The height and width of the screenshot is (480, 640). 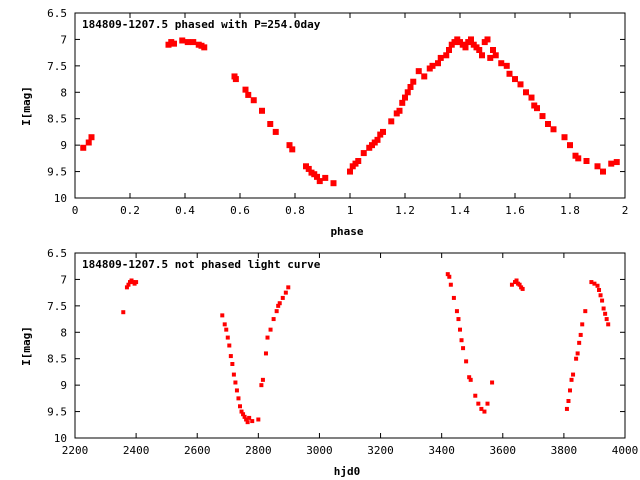 What do you see at coordinates (60, 198) in the screenshot?
I see `phased-y-tick-label: 10` at bounding box center [60, 198].